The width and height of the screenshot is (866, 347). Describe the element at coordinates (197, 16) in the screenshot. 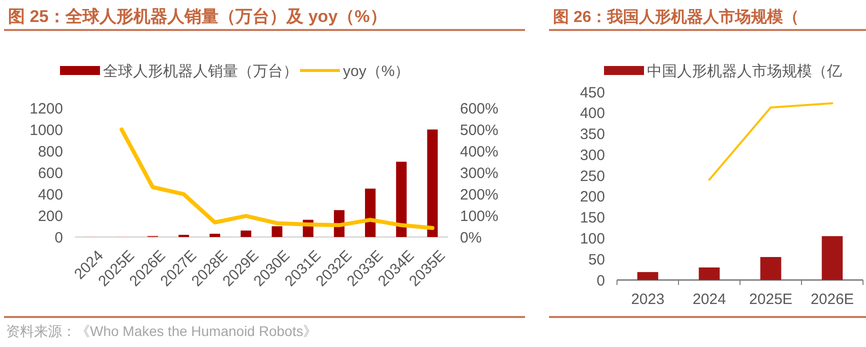

I see `chart-title: 图 25：全球人形机器人销量（万台）及 yoy（%）` at that location.